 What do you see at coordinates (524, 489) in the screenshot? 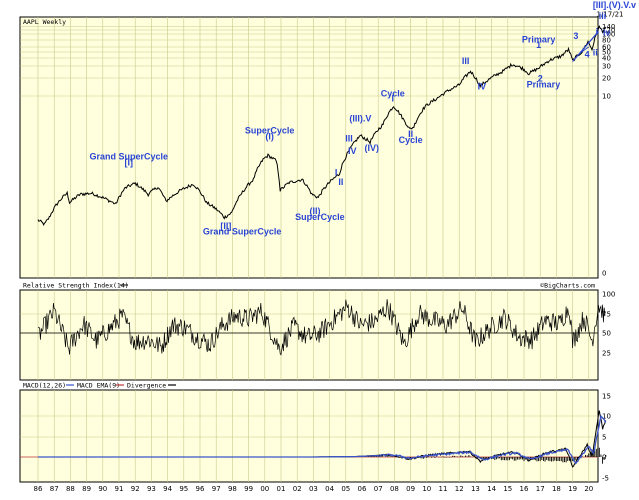
I see `x-tick-label: 16` at bounding box center [524, 489].